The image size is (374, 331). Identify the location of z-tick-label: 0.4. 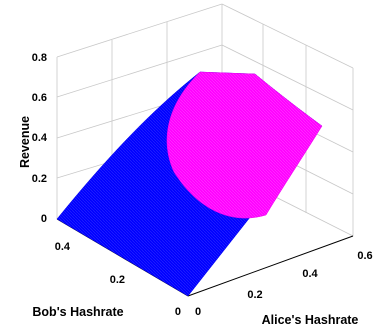
(40, 138).